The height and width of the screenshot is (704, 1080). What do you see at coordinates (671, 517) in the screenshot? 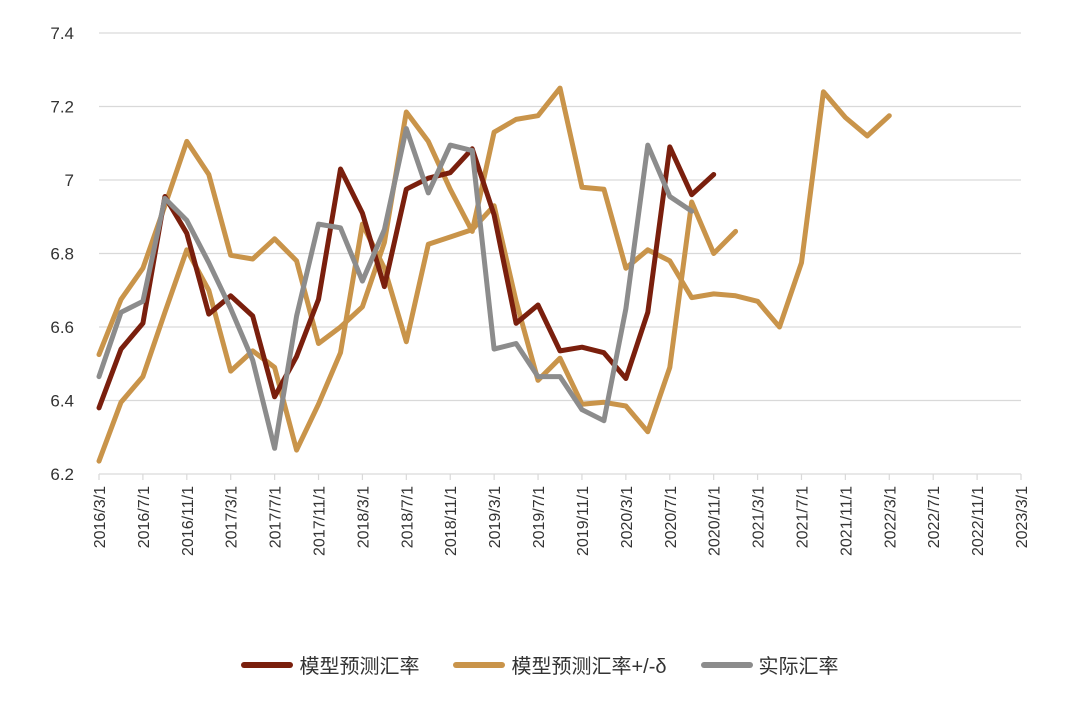
I see `x-tick-label: 2020/7/1` at bounding box center [671, 517].